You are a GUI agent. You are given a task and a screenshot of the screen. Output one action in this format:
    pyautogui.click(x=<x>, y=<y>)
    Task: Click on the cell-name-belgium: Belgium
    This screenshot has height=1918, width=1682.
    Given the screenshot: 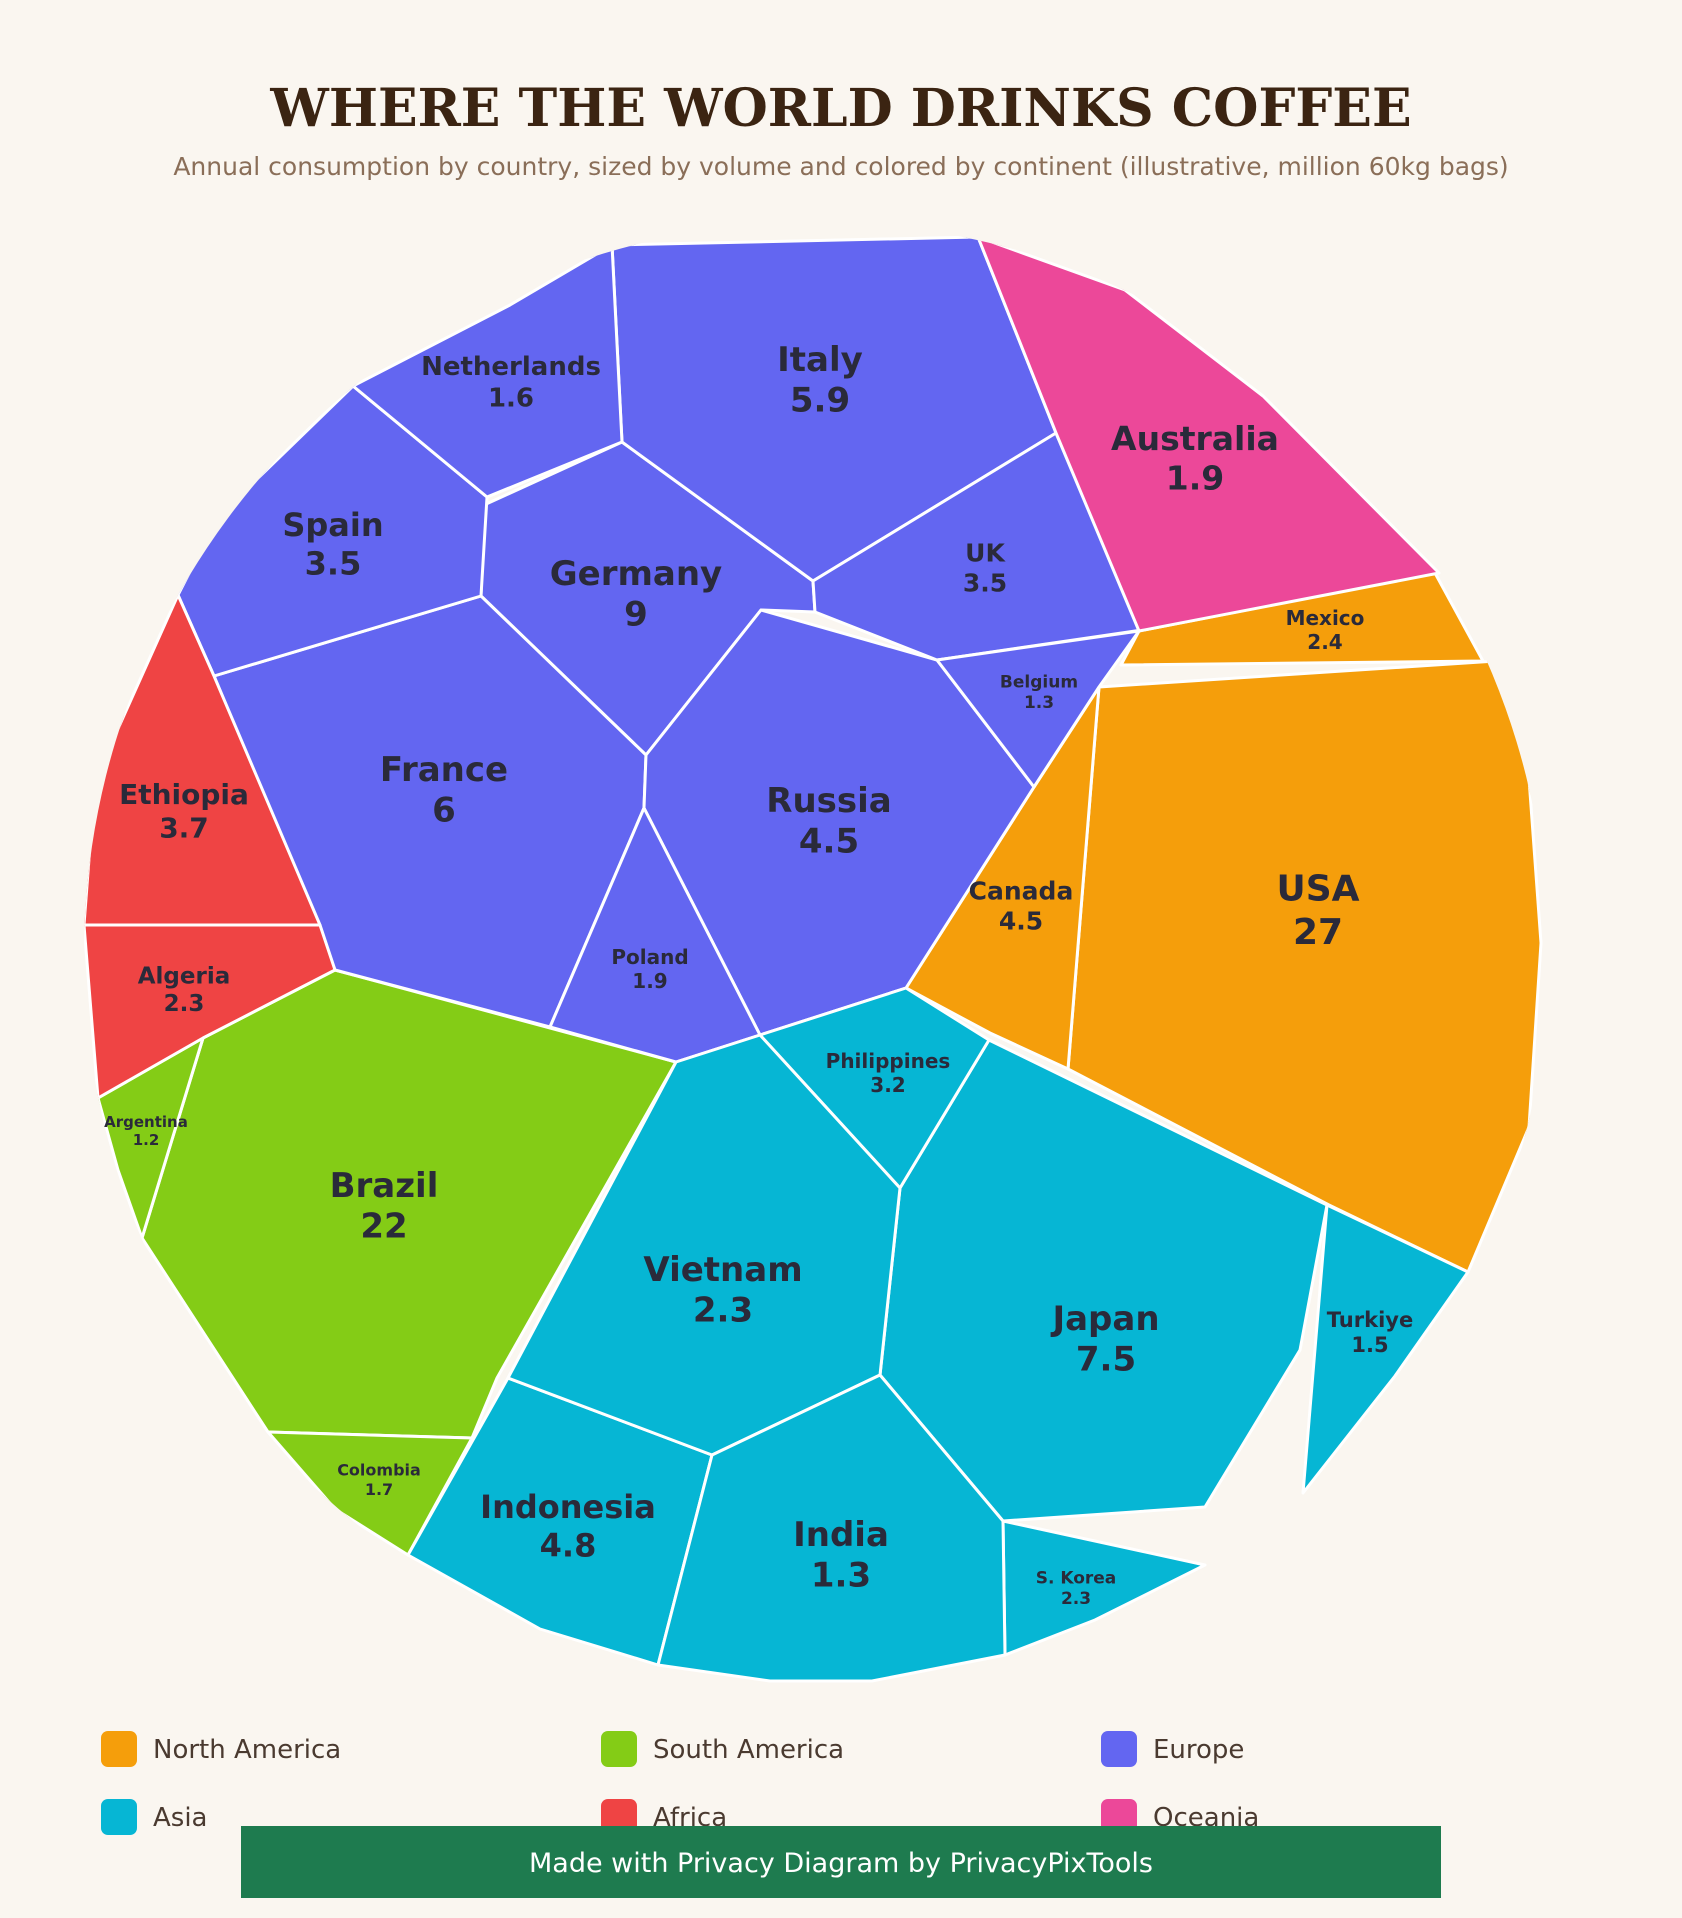 What is the action you would take?
    pyautogui.click(x=1039, y=682)
    